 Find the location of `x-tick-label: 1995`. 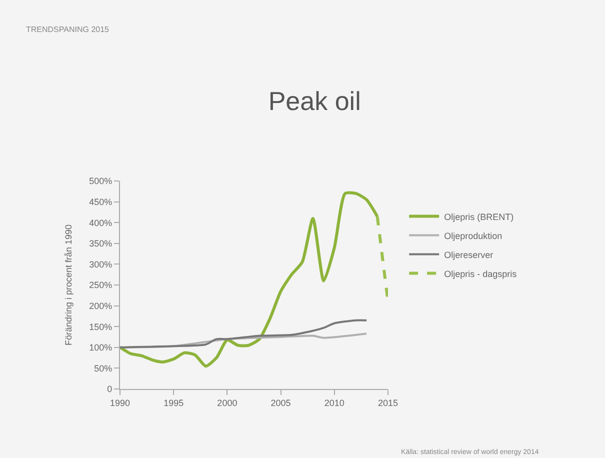

x-tick-label: 1995 is located at coordinates (174, 403).